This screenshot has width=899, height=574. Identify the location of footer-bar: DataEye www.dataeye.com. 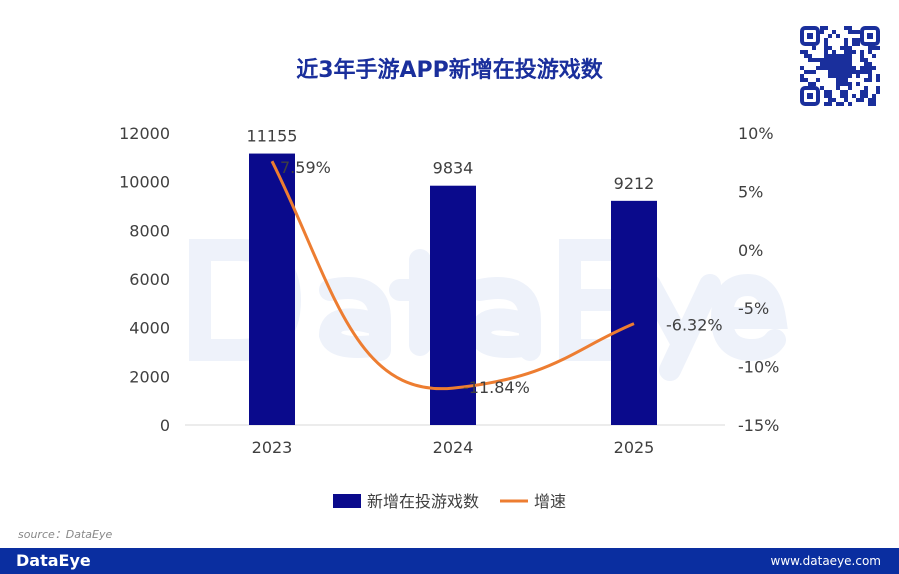
(449, 561).